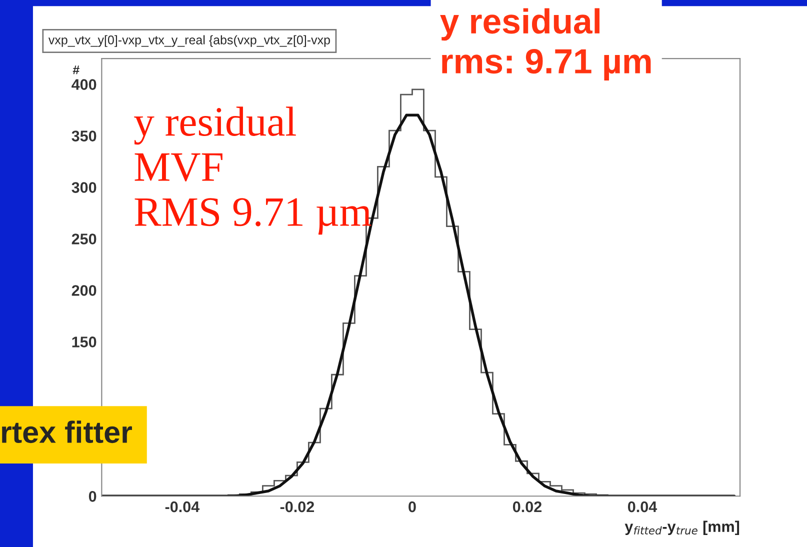 Image resolution: width=807 pixels, height=547 pixels. I want to click on annotation: y residual MVF RMS 9.71 µm, so click(253, 170).